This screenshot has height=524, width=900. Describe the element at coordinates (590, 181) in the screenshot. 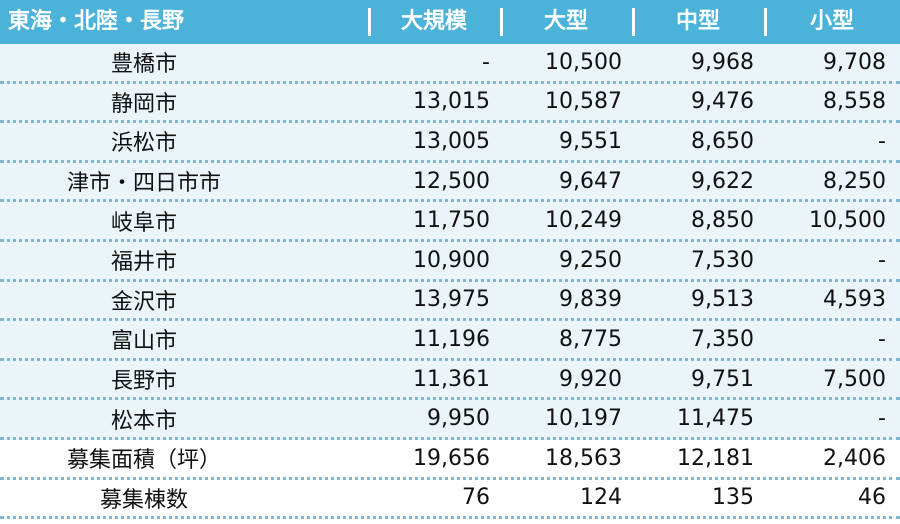

I see `cell-large: 9,647` at that location.